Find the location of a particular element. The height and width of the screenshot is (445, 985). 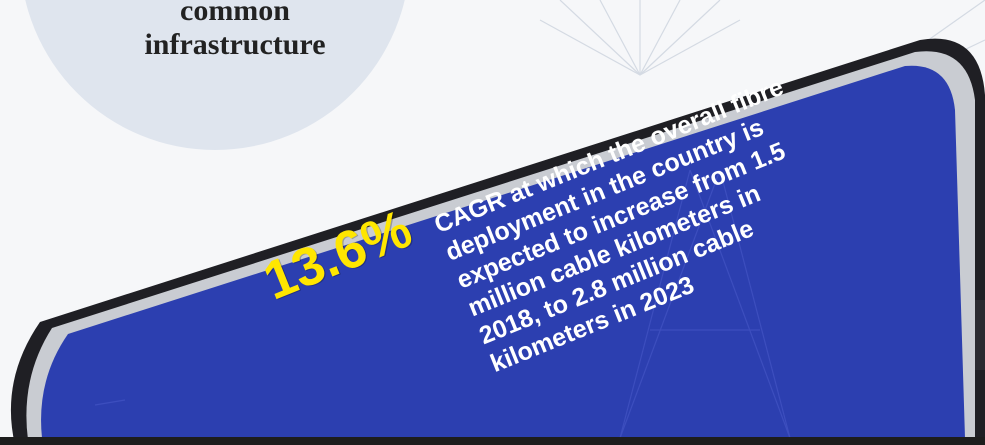

side-button is located at coordinates (980, 335).